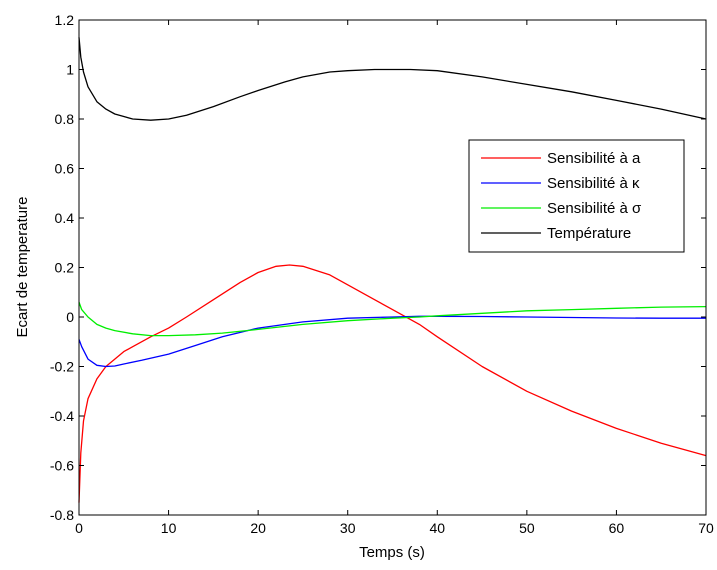  What do you see at coordinates (65, 119) in the screenshot?
I see `y-tick-label: 0.8` at bounding box center [65, 119].